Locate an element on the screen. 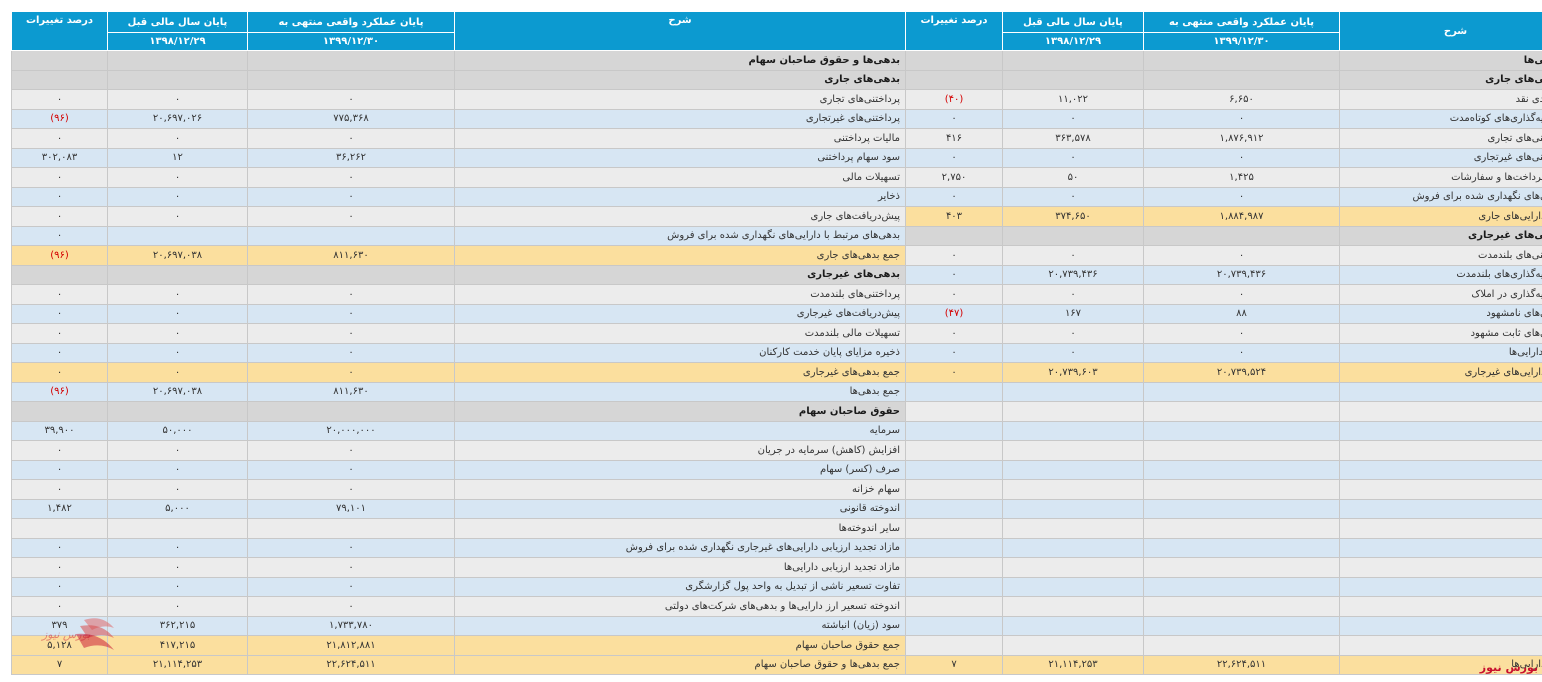  assets-row-label: پیش پرداخت‌ها و سفارشات is located at coordinates (1440, 177).